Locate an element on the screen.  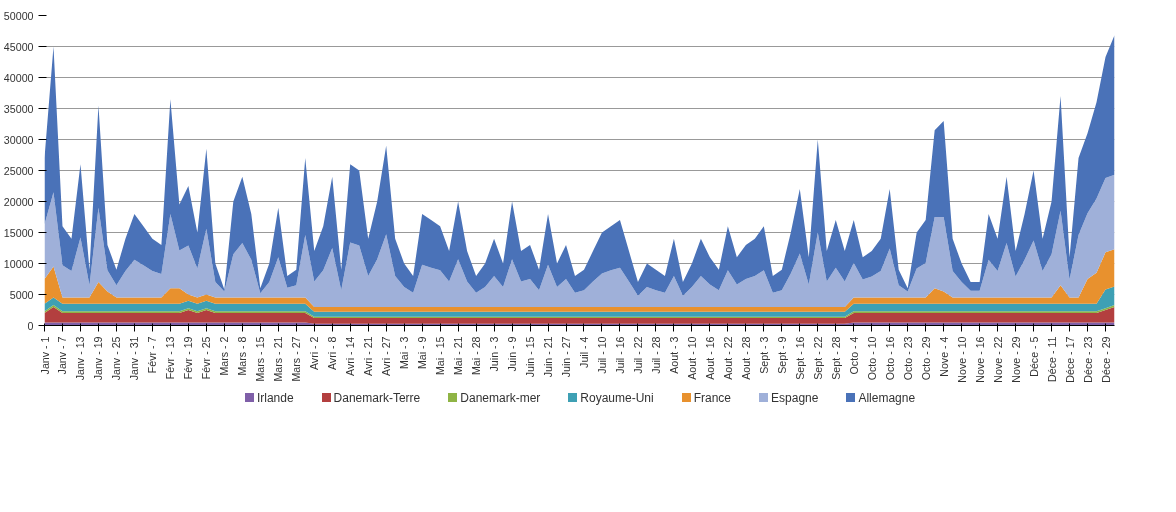
x-tick-label: Janv - 1 is located at coordinates (44, 355).